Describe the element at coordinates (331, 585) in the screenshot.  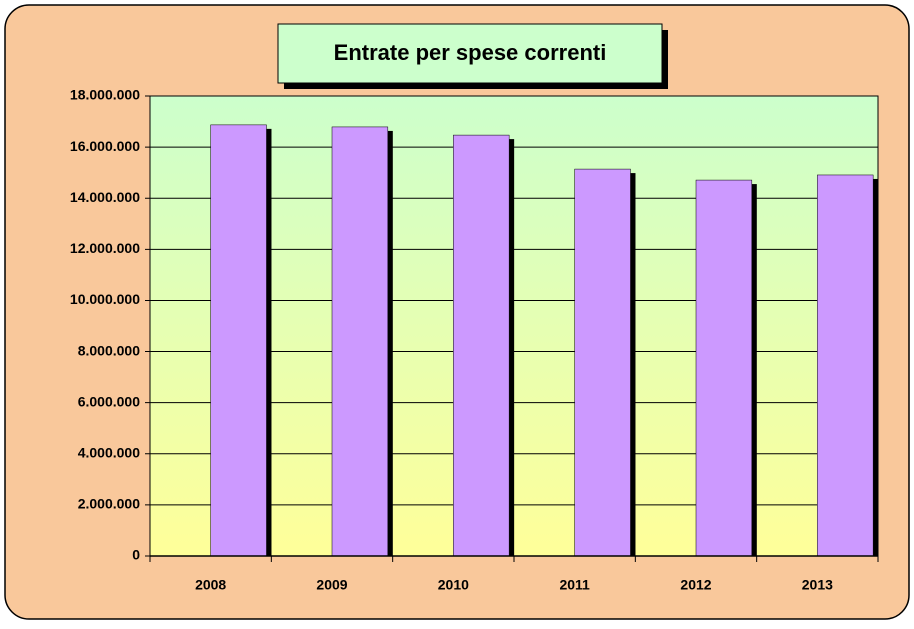
I see `x-tick-label: 2009` at that location.